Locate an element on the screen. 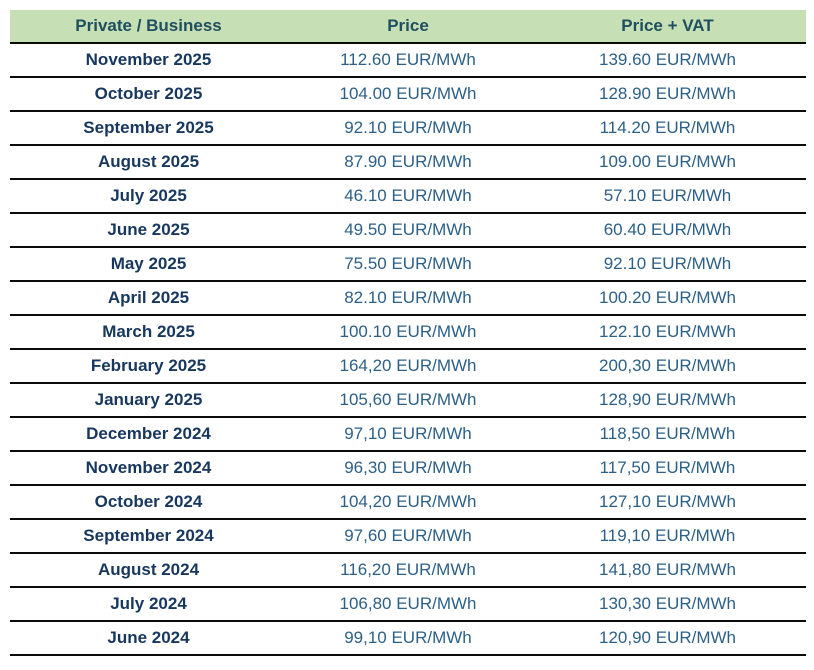  price-vat-cell: 128.90 EUR/MWh is located at coordinates (667, 94).